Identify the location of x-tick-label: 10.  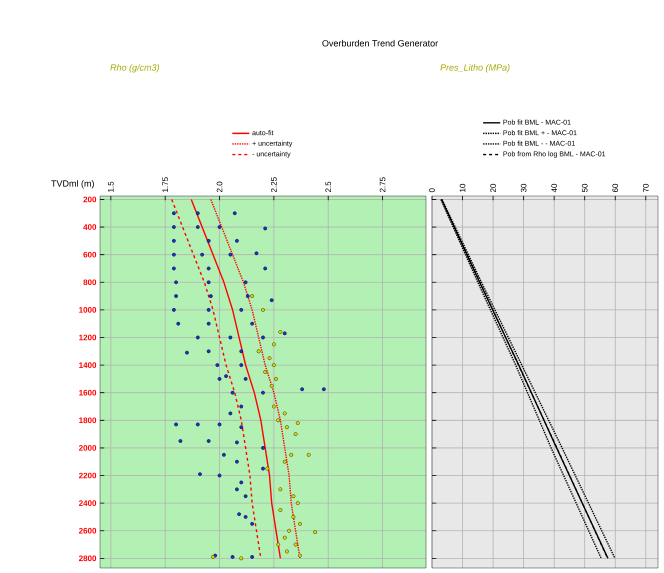
(463, 188).